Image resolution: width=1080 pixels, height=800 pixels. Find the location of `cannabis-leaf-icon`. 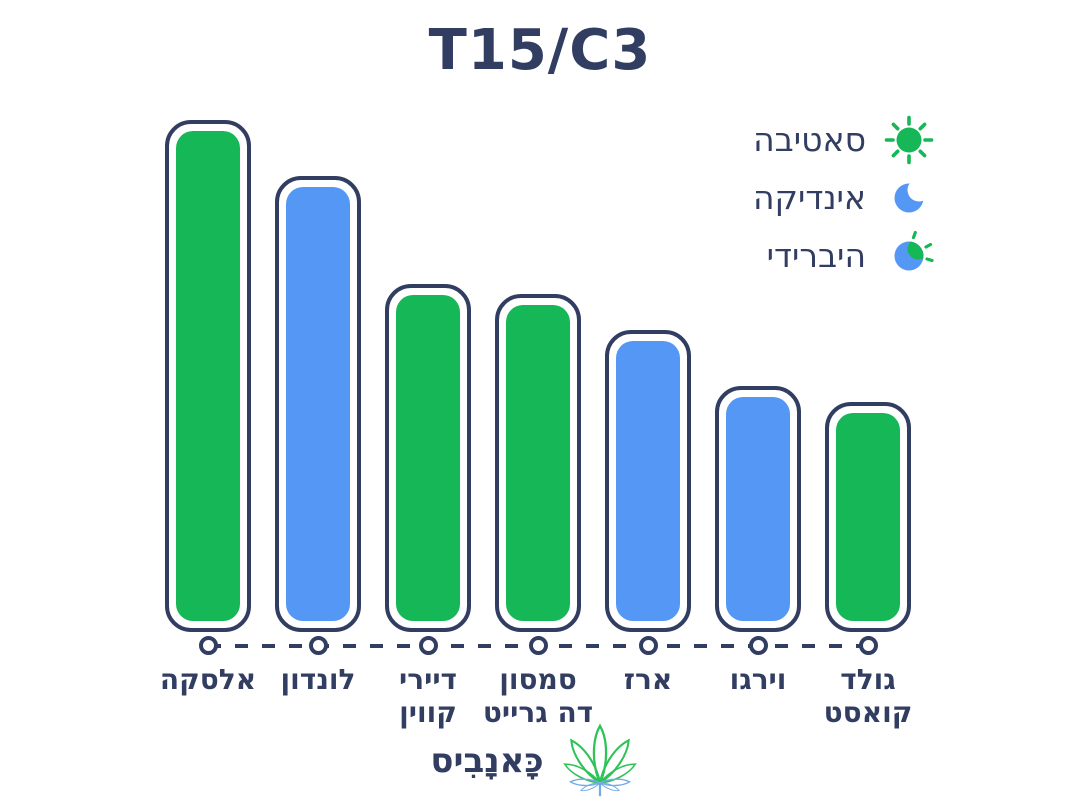

cannabis-leaf-icon is located at coordinates (600, 761).